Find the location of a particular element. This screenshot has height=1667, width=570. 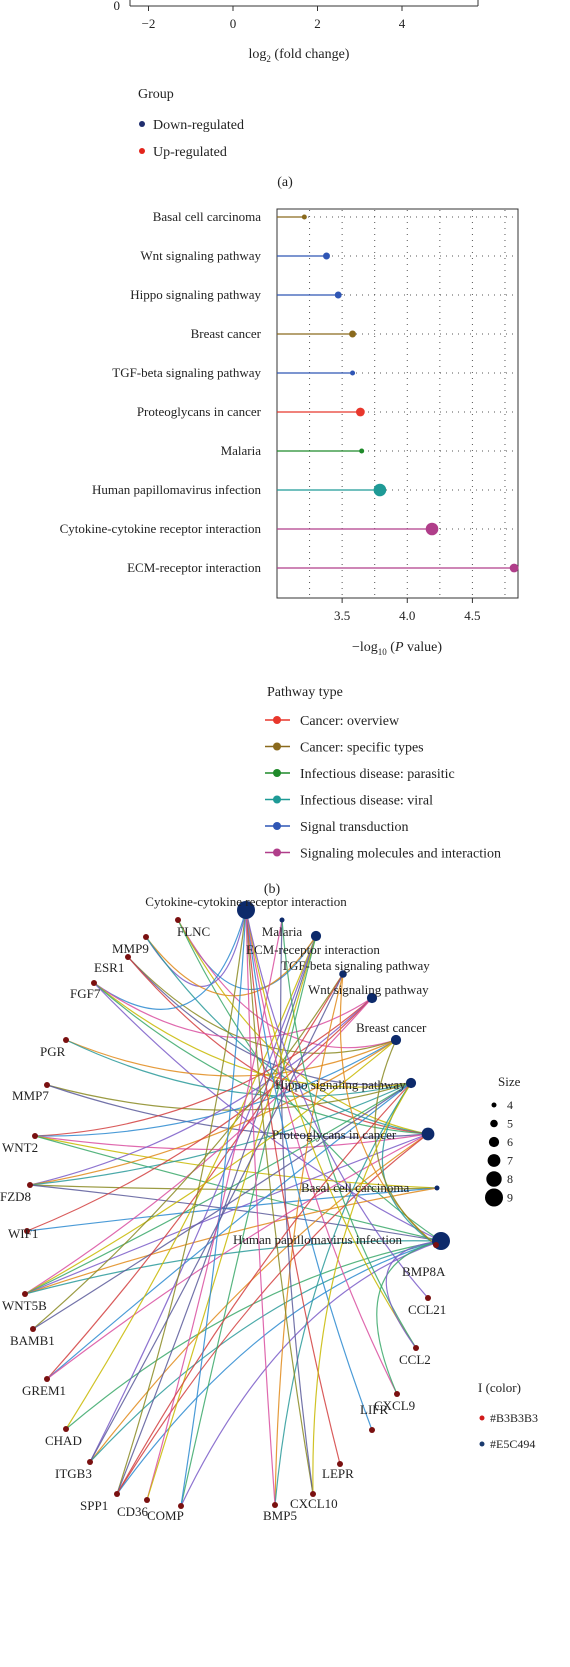

panel-b-x-ticks: 3.5 4.0 4.5 is located at coordinates (407, 610).